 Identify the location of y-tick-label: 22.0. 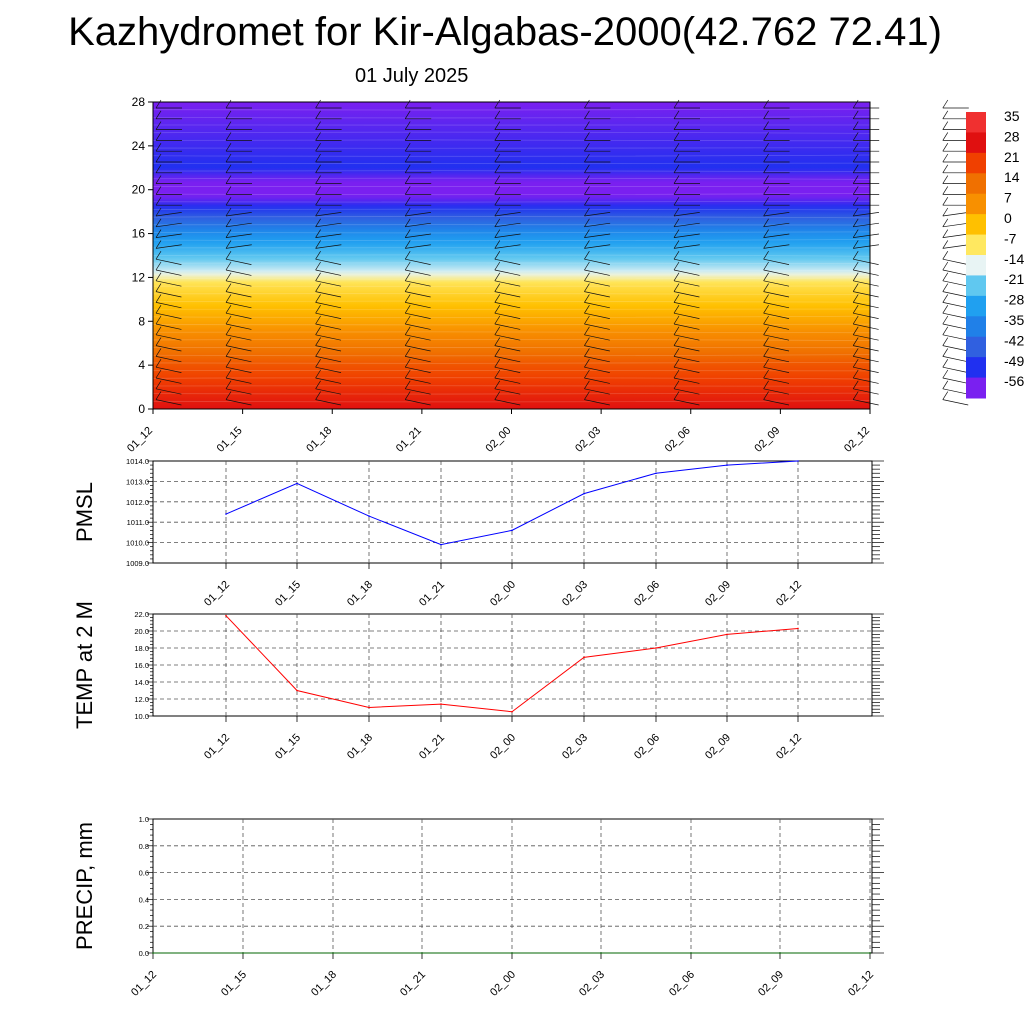
(141, 614).